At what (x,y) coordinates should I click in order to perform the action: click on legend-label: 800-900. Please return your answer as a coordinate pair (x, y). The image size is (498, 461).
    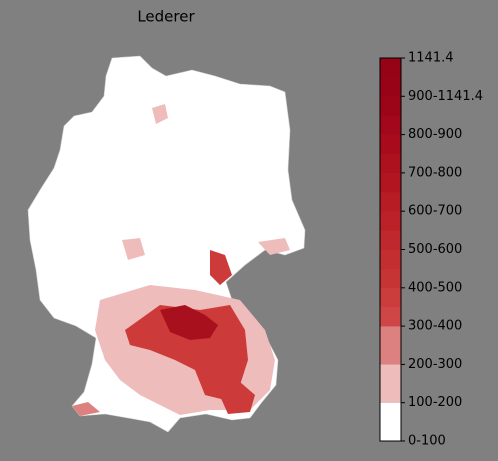
    Looking at the image, I should click on (435, 134).